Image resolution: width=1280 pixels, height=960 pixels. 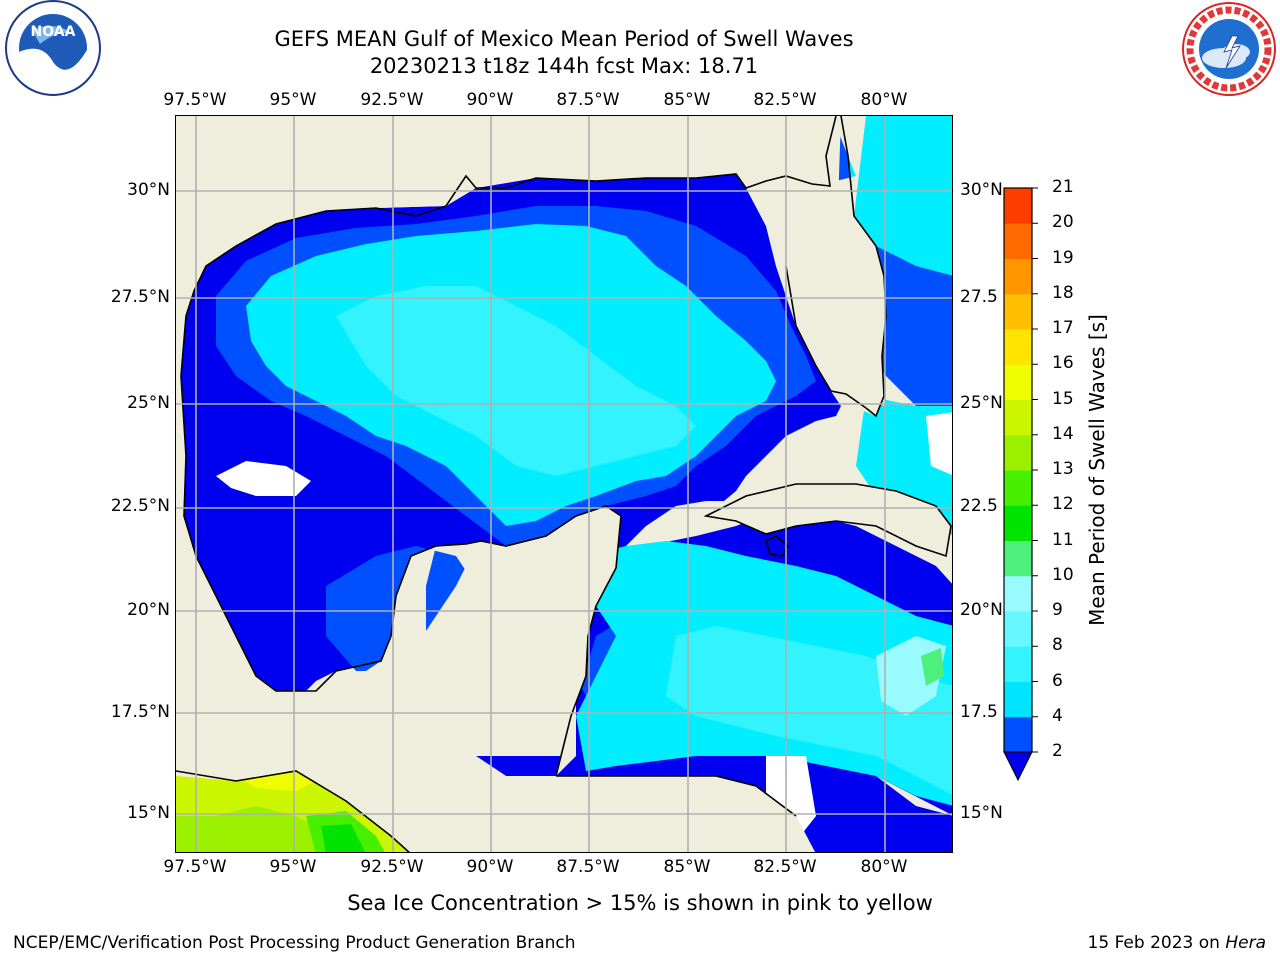 I want to click on lat-label-left: 20°N, so click(x=148, y=610).